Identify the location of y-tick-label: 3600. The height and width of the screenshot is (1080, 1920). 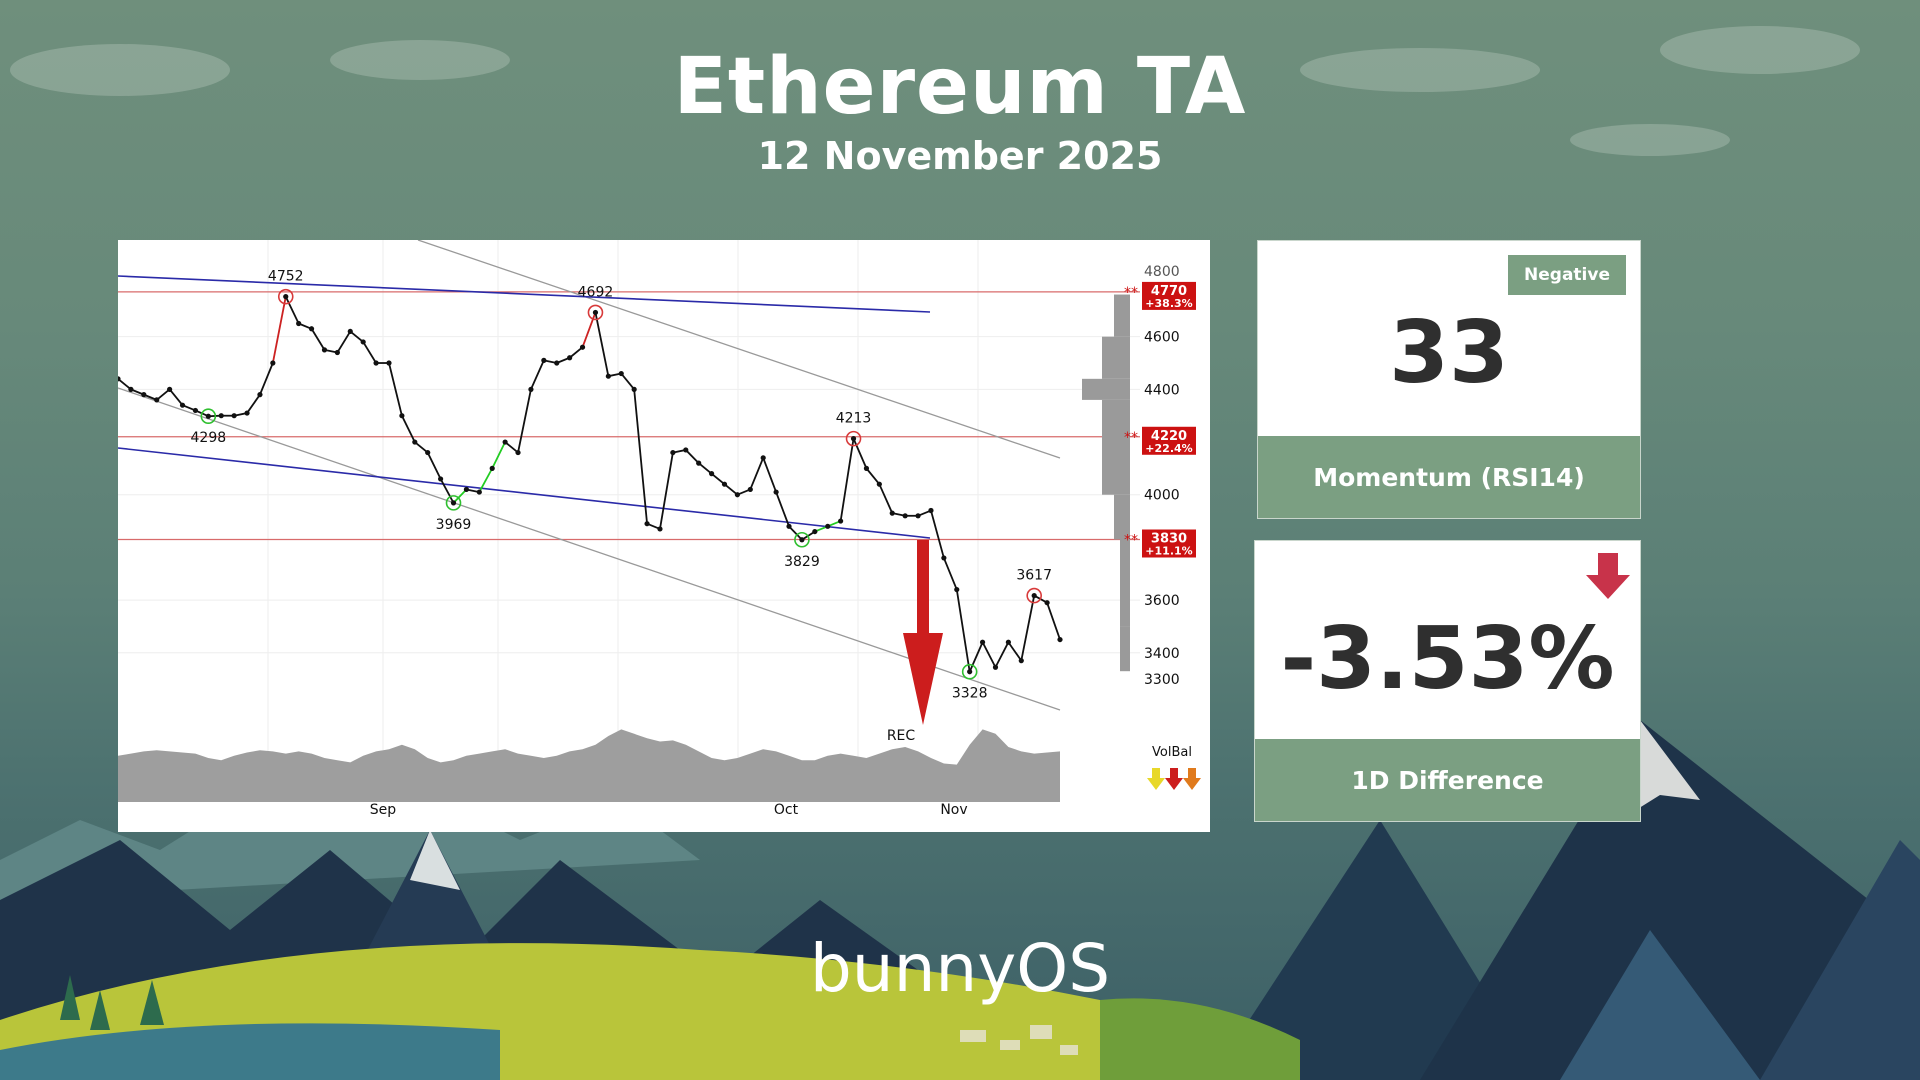
(1162, 601).